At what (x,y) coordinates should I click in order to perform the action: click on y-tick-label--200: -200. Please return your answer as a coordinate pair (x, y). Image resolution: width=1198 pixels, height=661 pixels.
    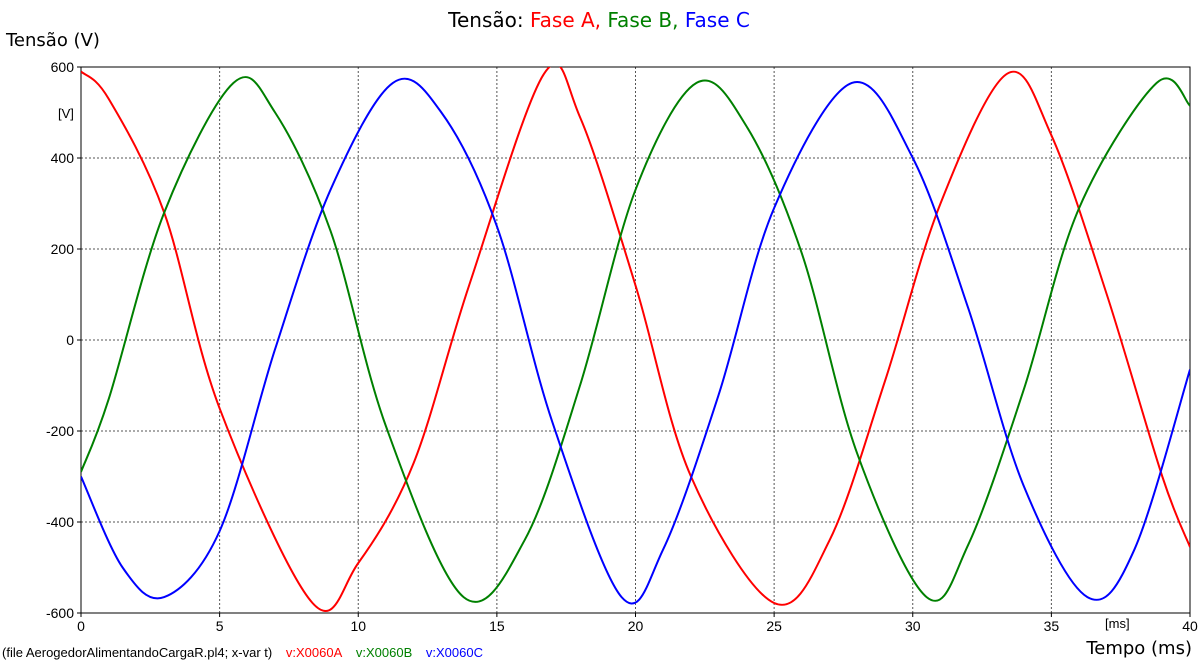
    Looking at the image, I should click on (60, 431).